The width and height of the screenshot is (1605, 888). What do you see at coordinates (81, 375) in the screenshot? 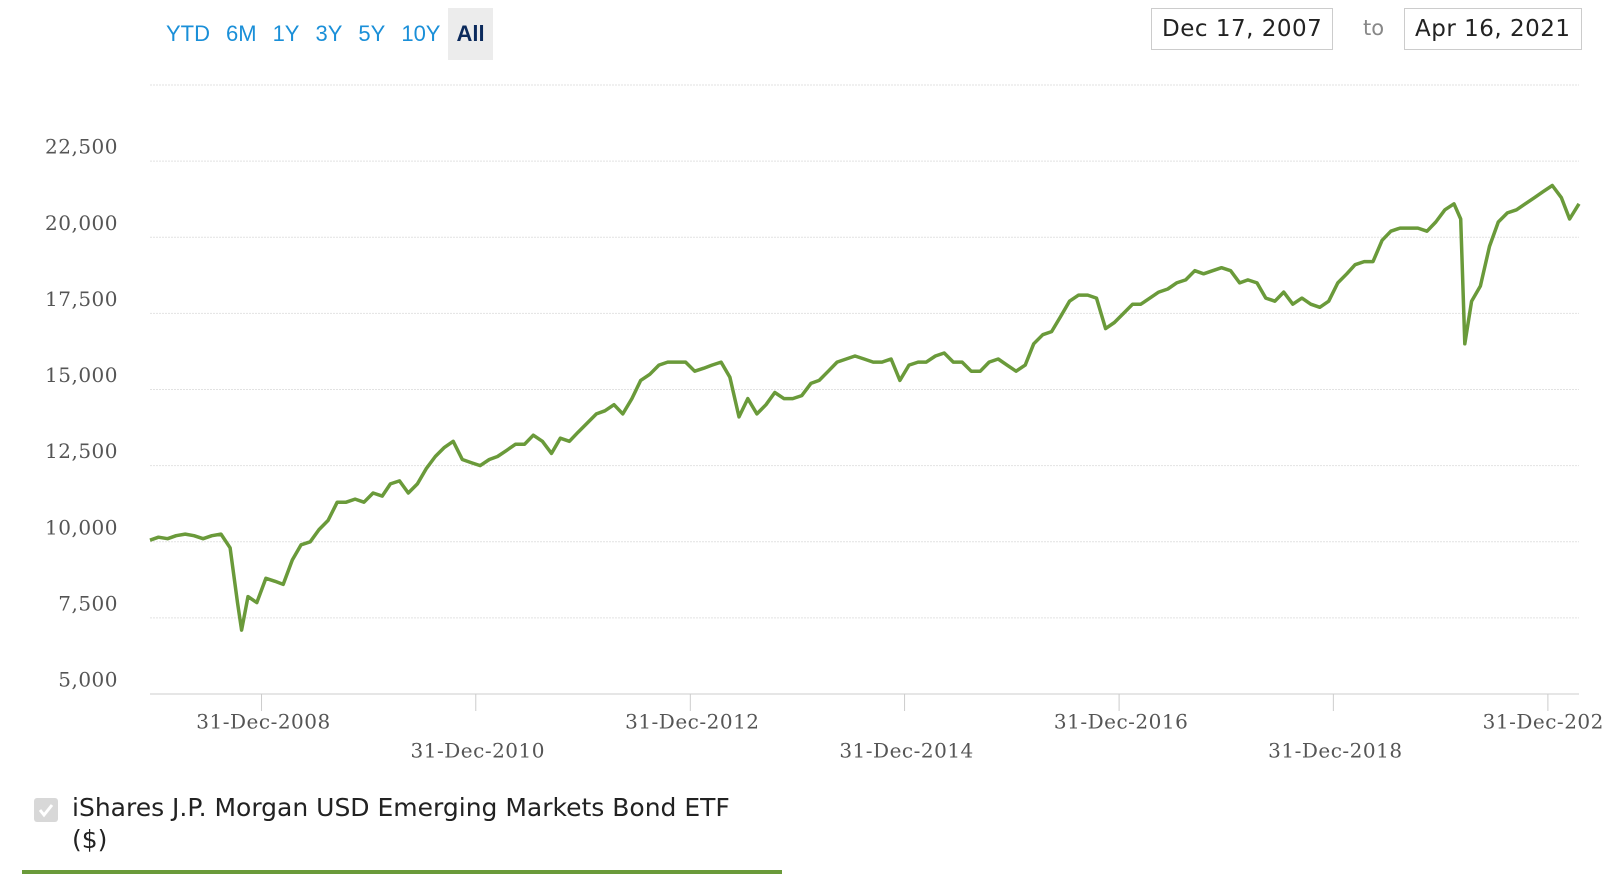
I see `y-tick-label: 15,000` at bounding box center [81, 375].